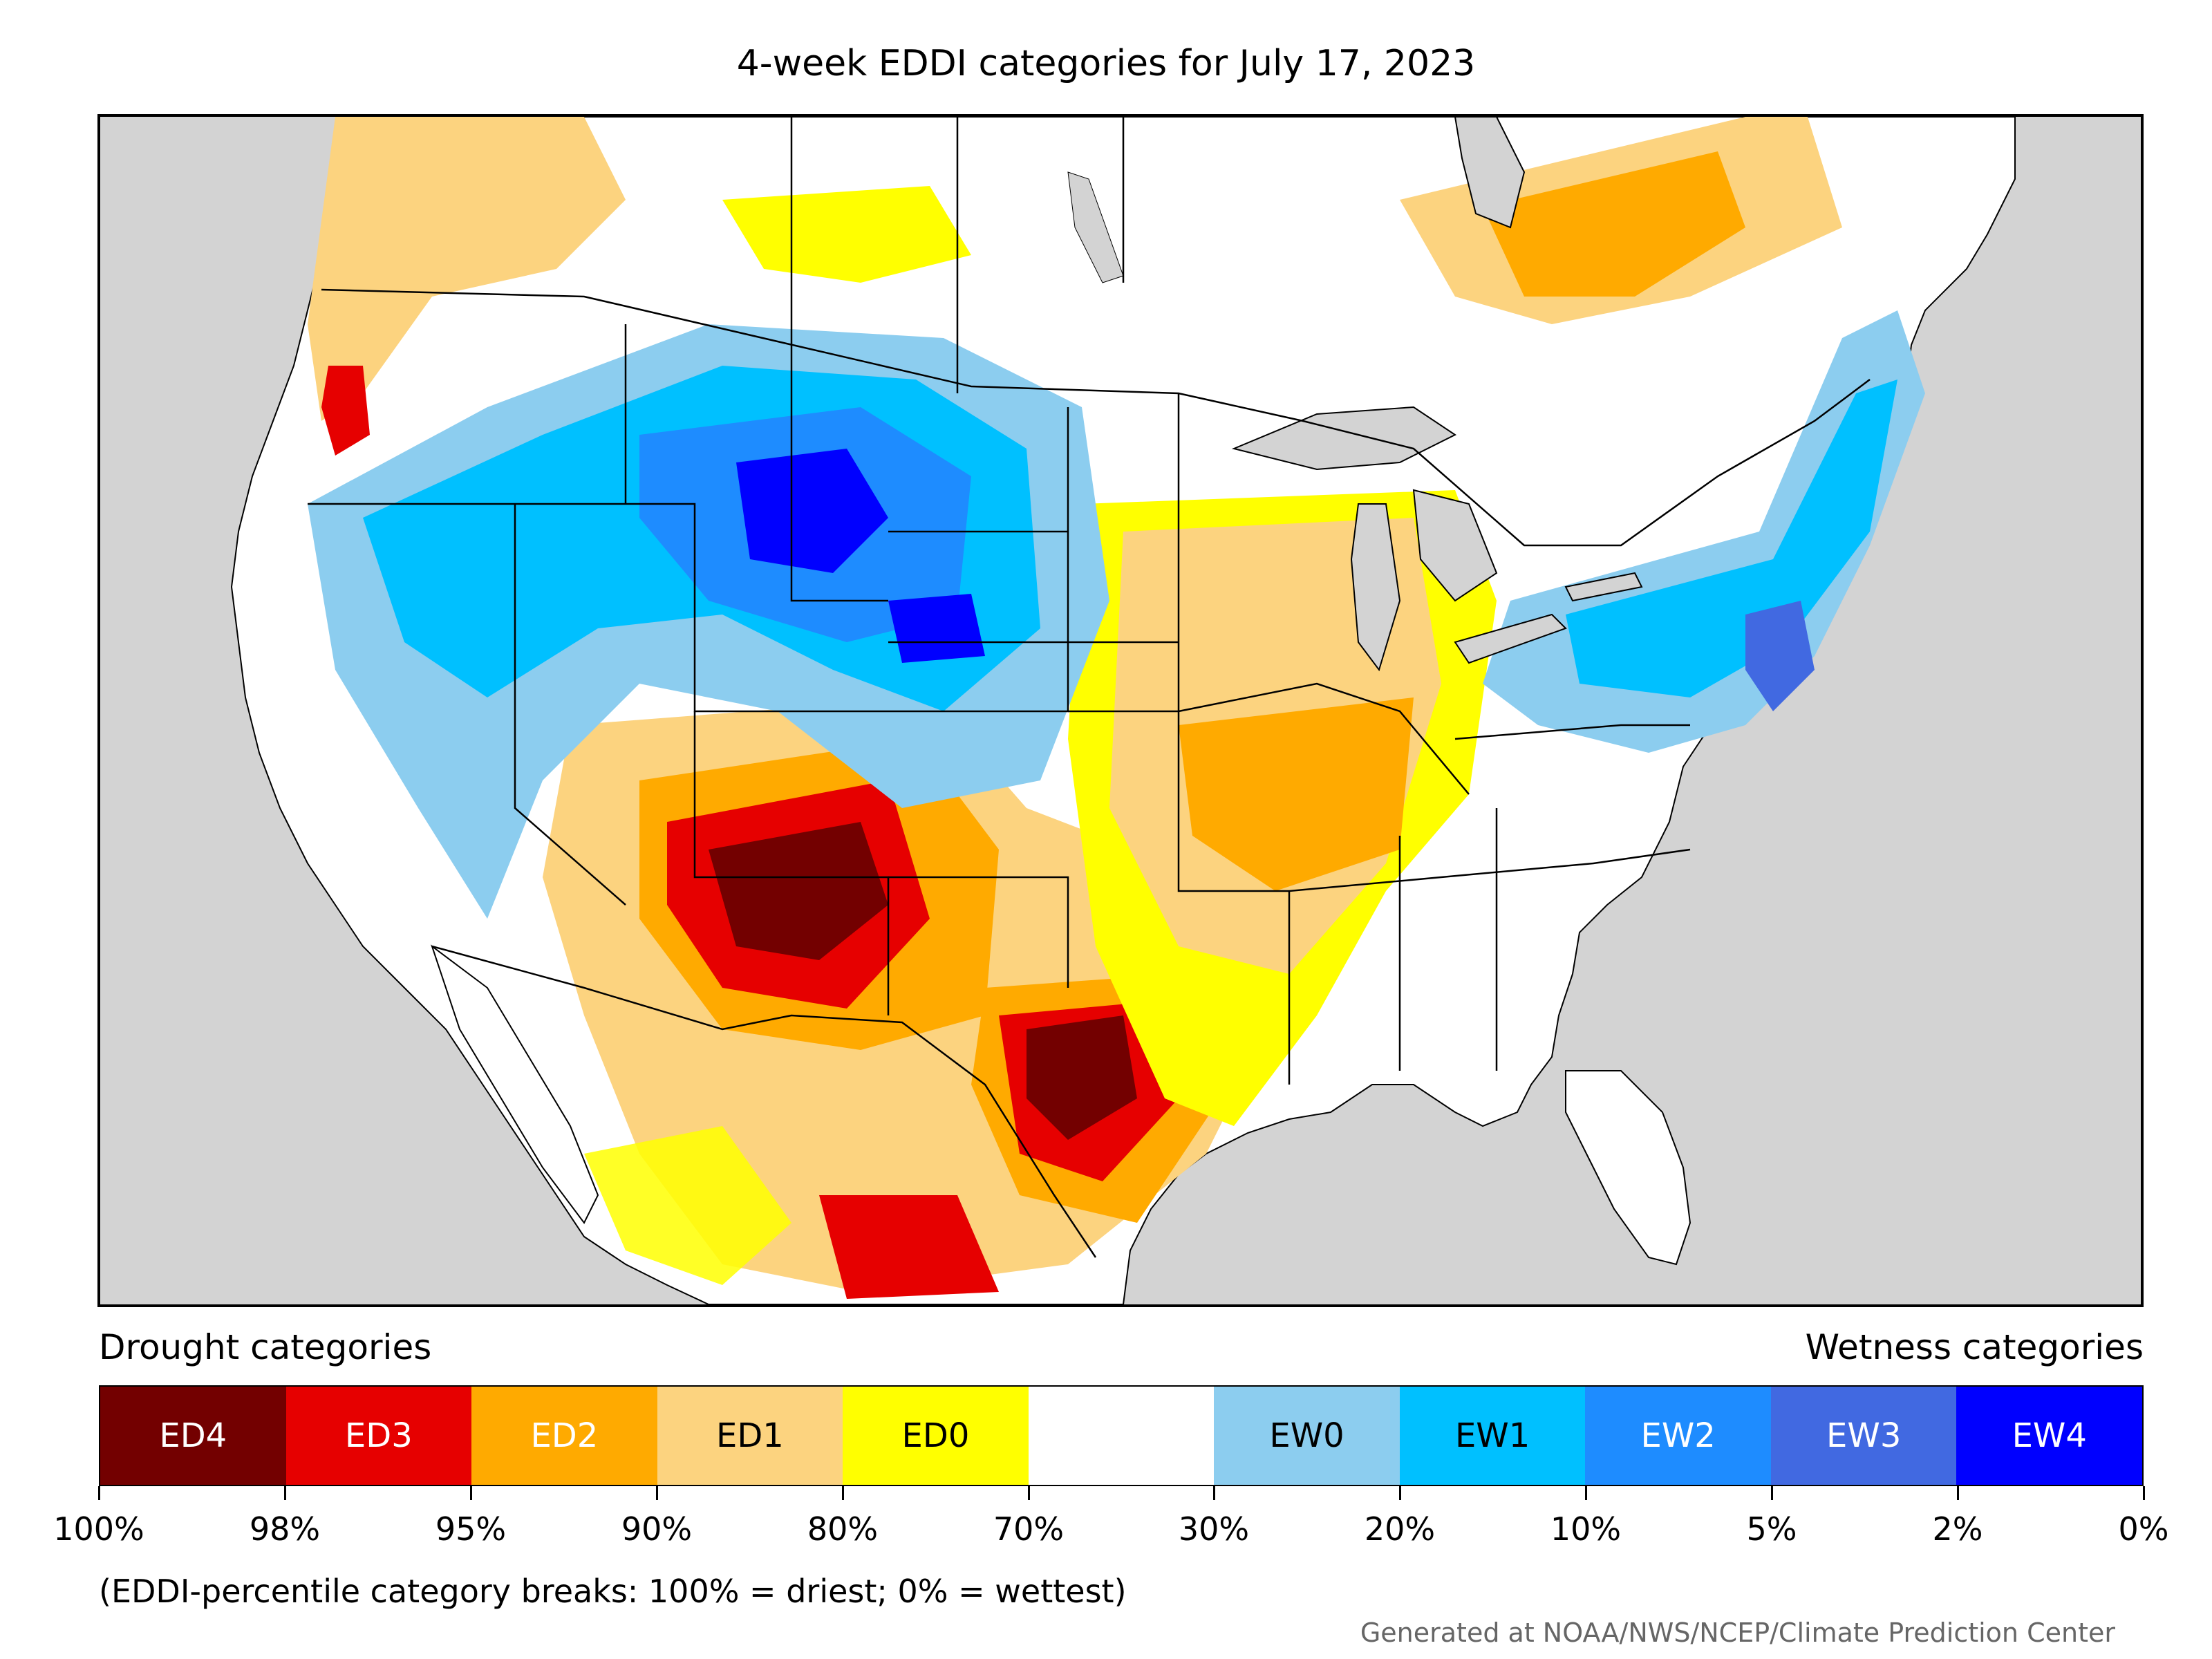  Describe the element at coordinates (657, 1529) in the screenshot. I see `tick-label: 90%` at that location.